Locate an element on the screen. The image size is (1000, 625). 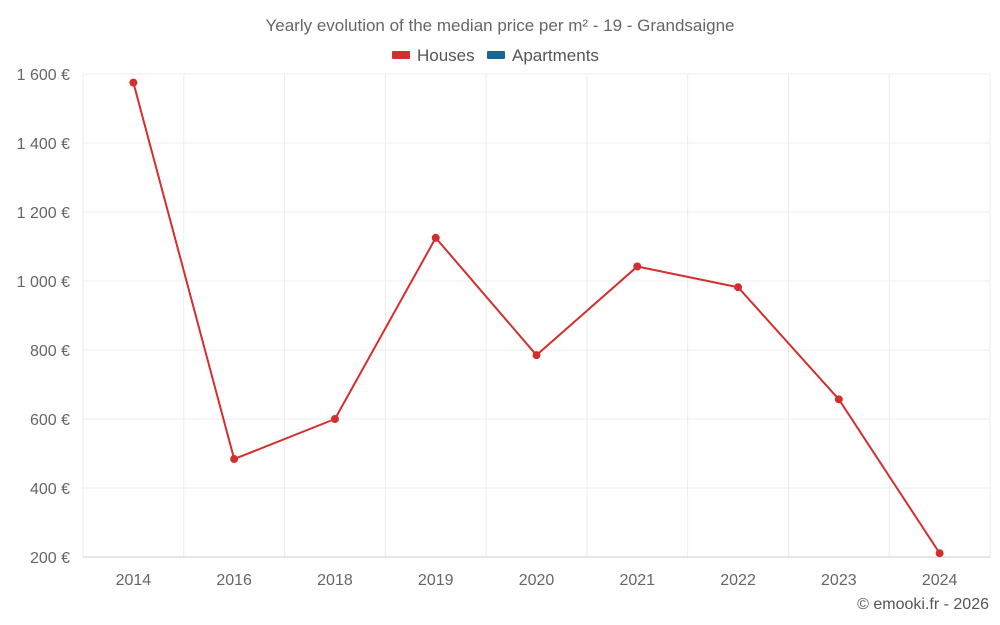
legend: Houses Apartments is located at coordinates (495, 55).